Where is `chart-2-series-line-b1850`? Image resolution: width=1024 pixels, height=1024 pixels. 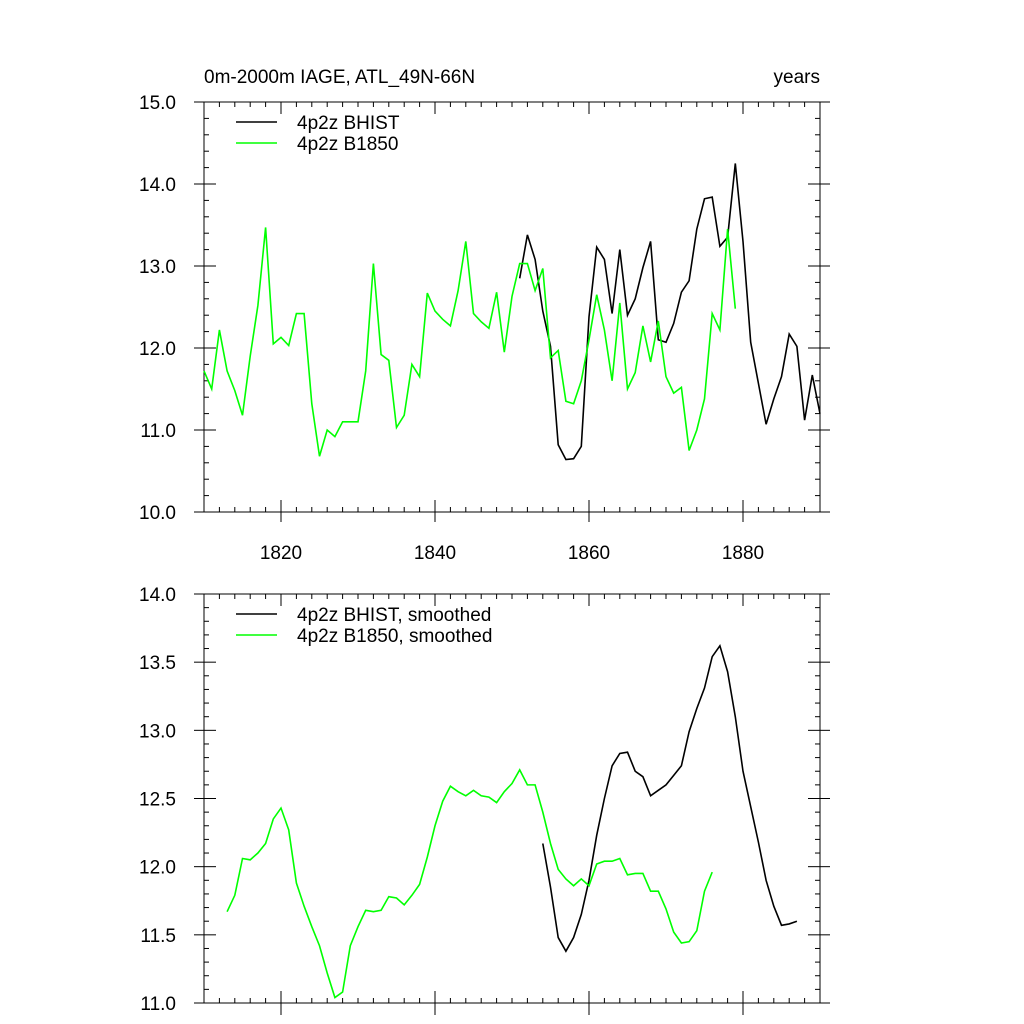 chart-2-series-line-b1850 is located at coordinates (469, 883).